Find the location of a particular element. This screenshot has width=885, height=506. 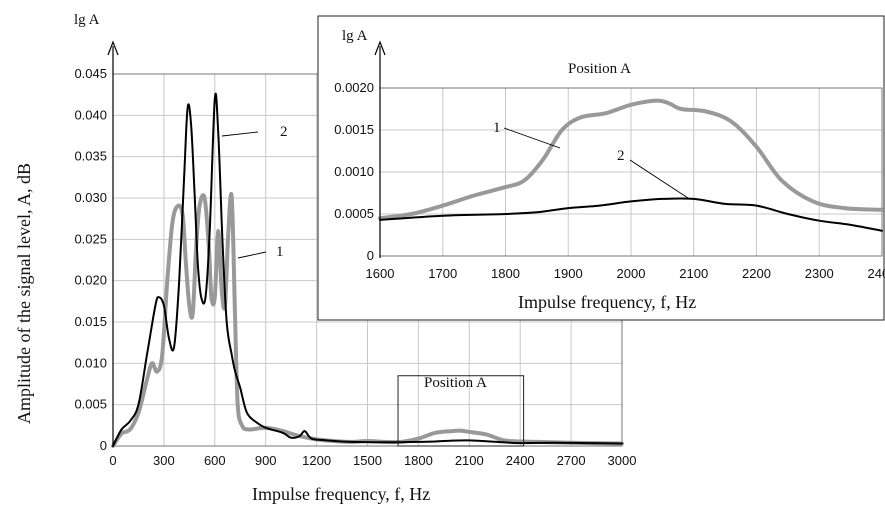

inset-x-tick-label: 2400 is located at coordinates (876, 273).